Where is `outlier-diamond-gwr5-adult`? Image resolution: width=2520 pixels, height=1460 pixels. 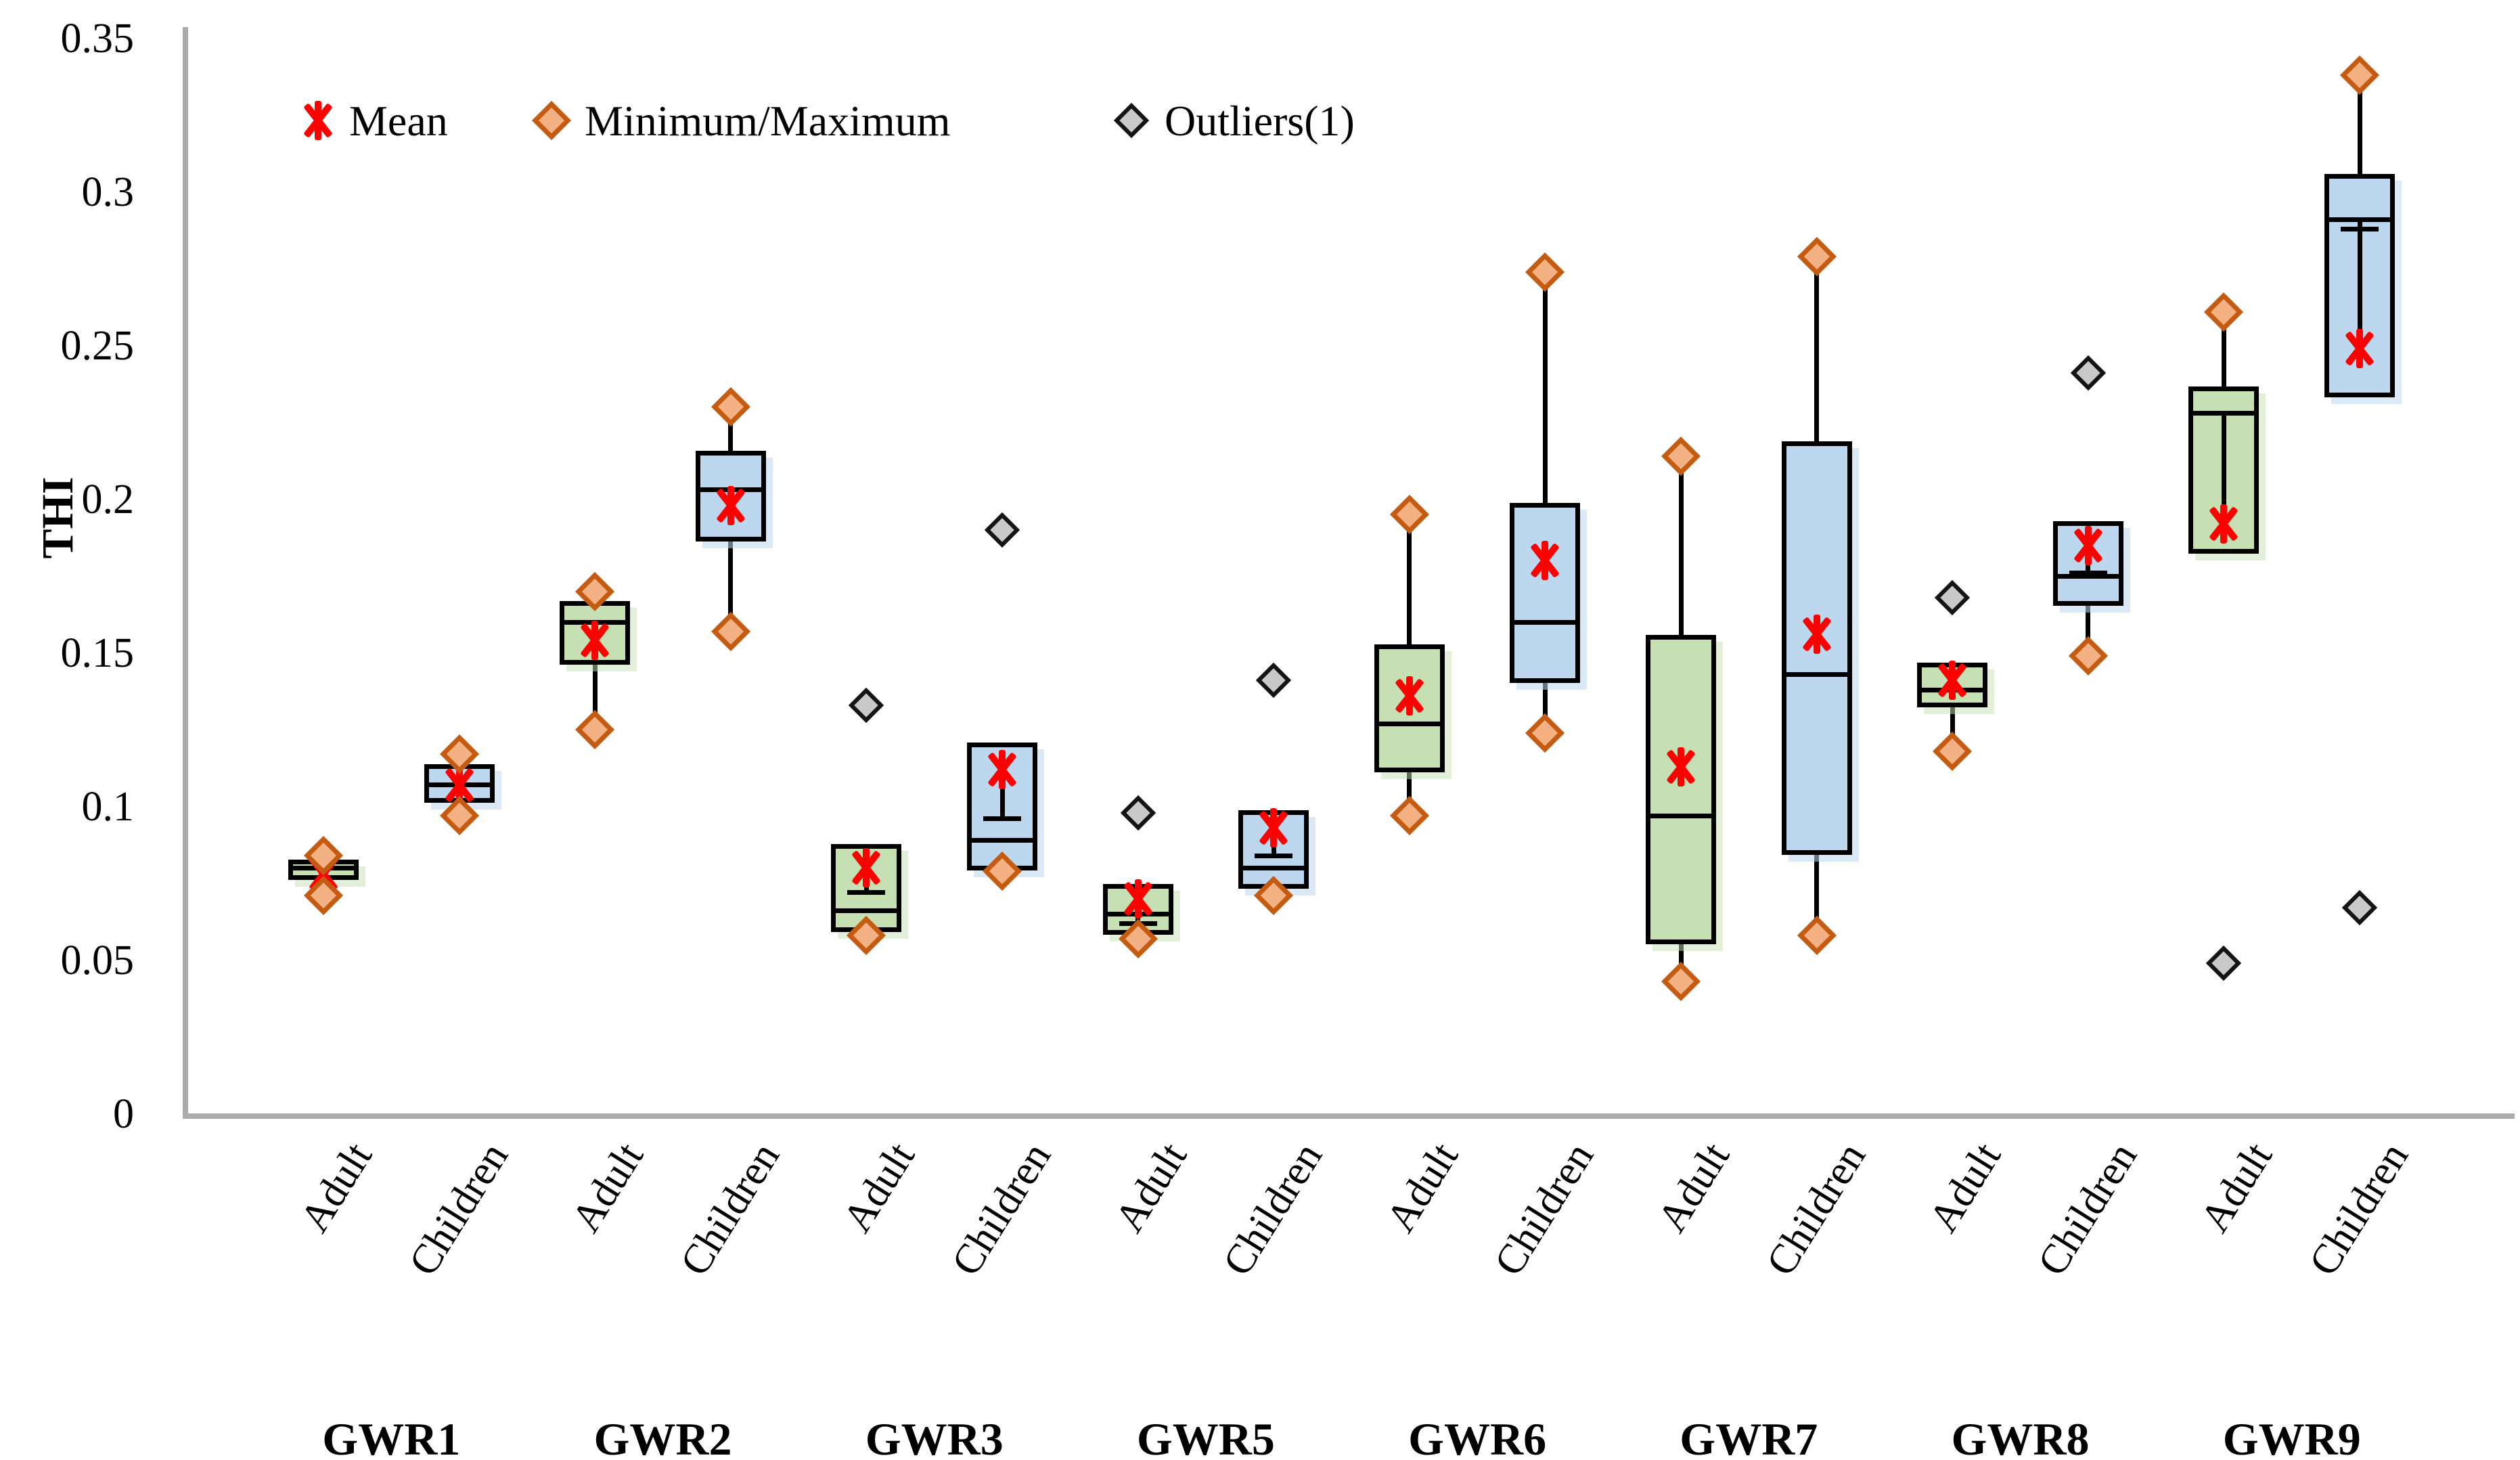
outlier-diamond-gwr5-adult is located at coordinates (1138, 813).